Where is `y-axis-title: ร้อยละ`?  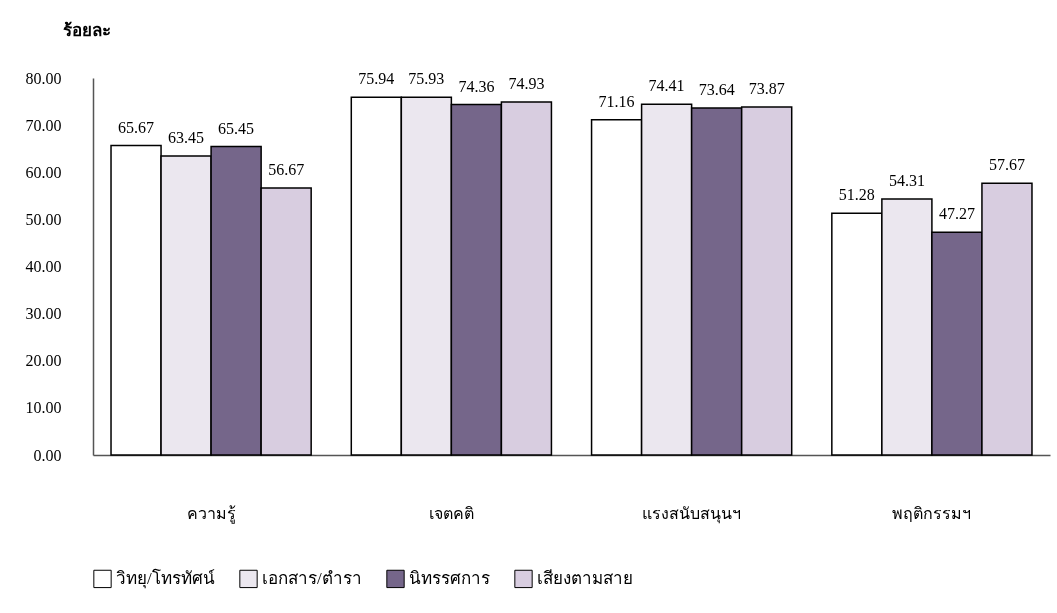
y-axis-title: ร้อยละ is located at coordinates (86, 30).